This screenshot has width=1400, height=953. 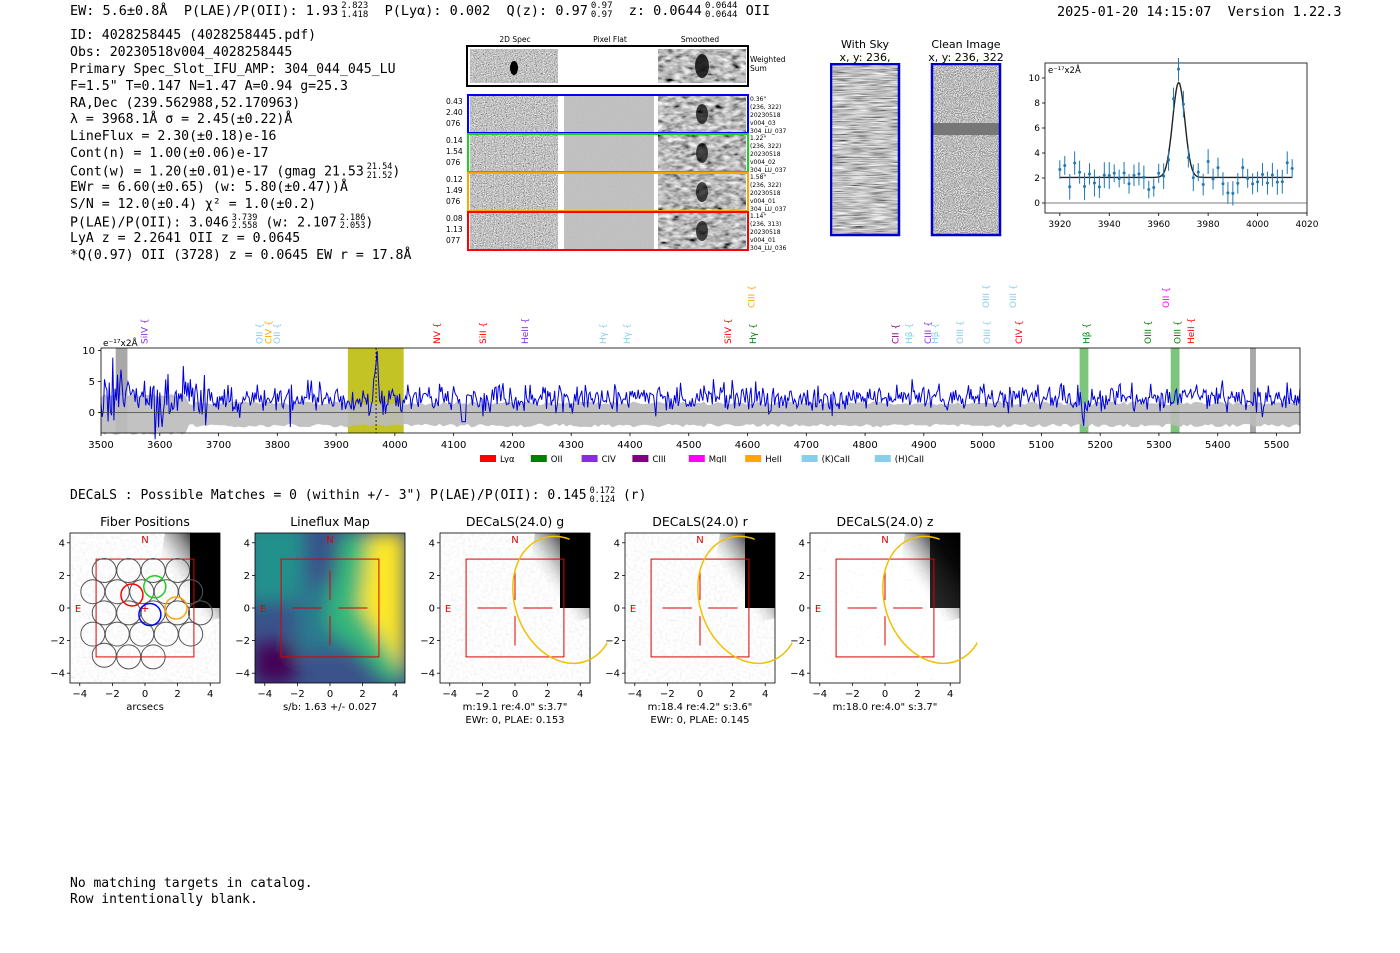 I want to click on plae-hi: 2.823, so click(x=355, y=6).